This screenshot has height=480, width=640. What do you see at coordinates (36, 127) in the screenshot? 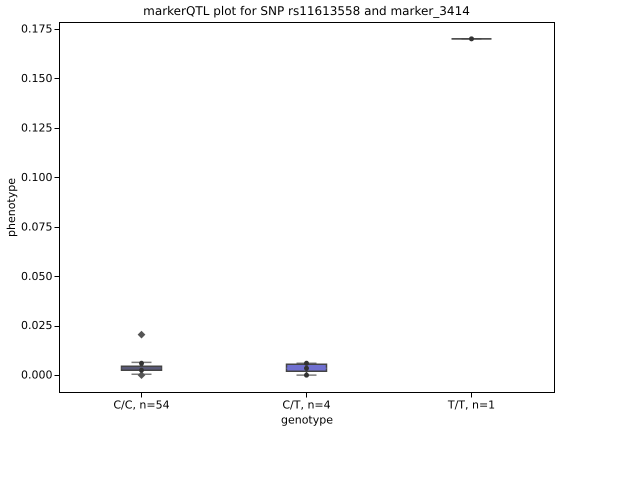
I see `y-tick-label: 0.125` at bounding box center [36, 127].